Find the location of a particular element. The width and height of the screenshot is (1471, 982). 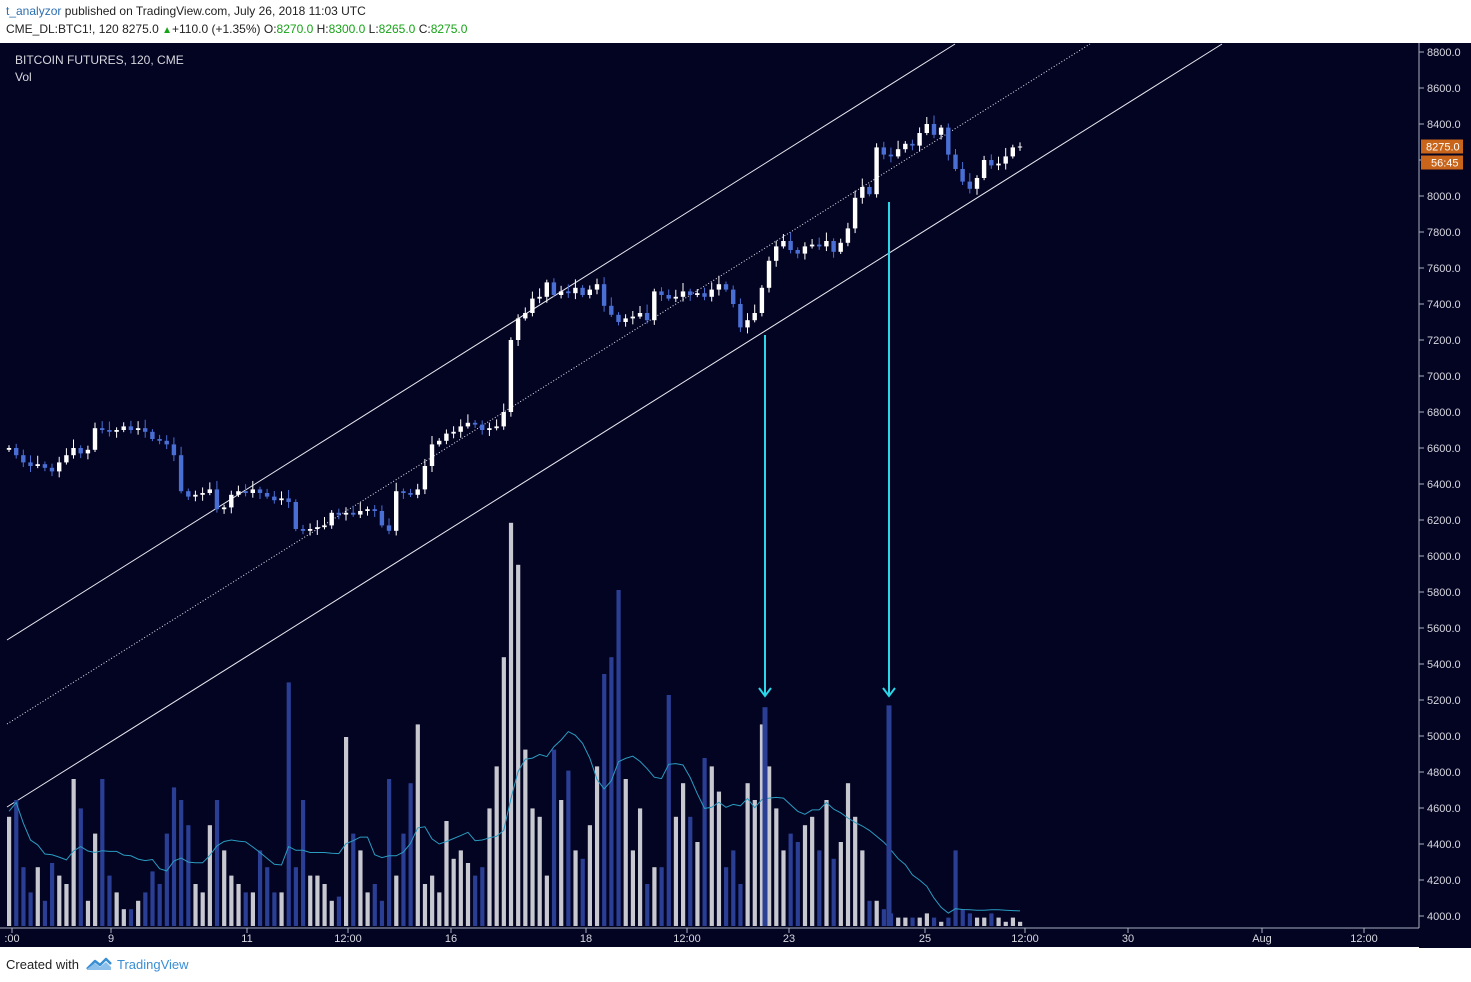

price-axis is located at coordinates (1445, 495).